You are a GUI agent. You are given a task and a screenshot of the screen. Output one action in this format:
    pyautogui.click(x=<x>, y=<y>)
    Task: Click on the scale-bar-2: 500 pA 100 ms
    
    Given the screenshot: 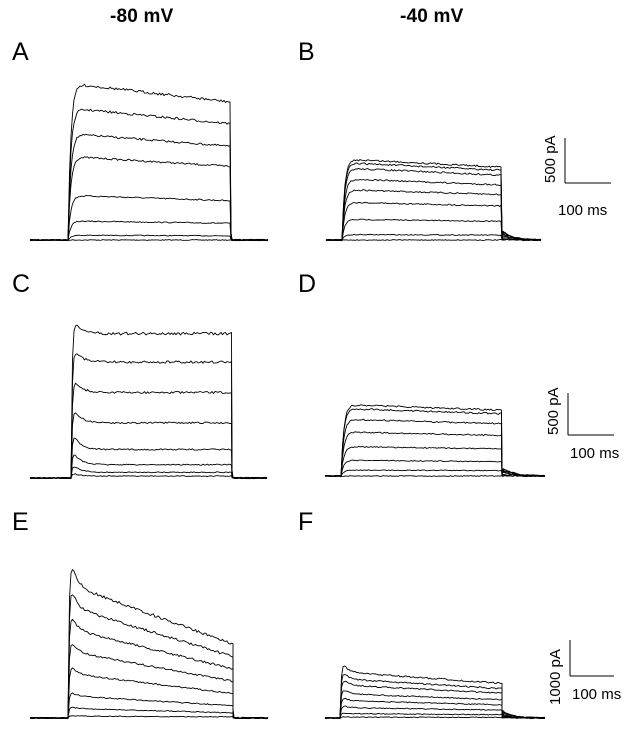 What is the action you would take?
    pyautogui.click(x=582, y=424)
    